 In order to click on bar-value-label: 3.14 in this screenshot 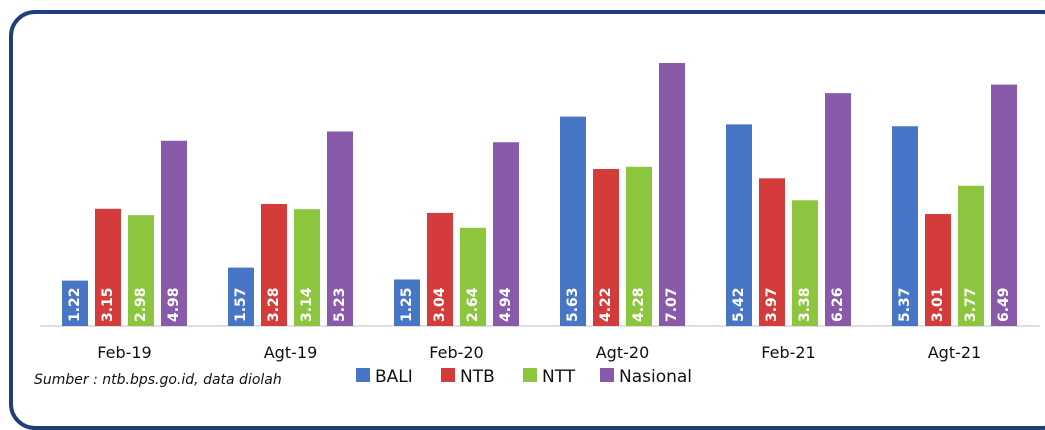, I will do `click(307, 304)`.